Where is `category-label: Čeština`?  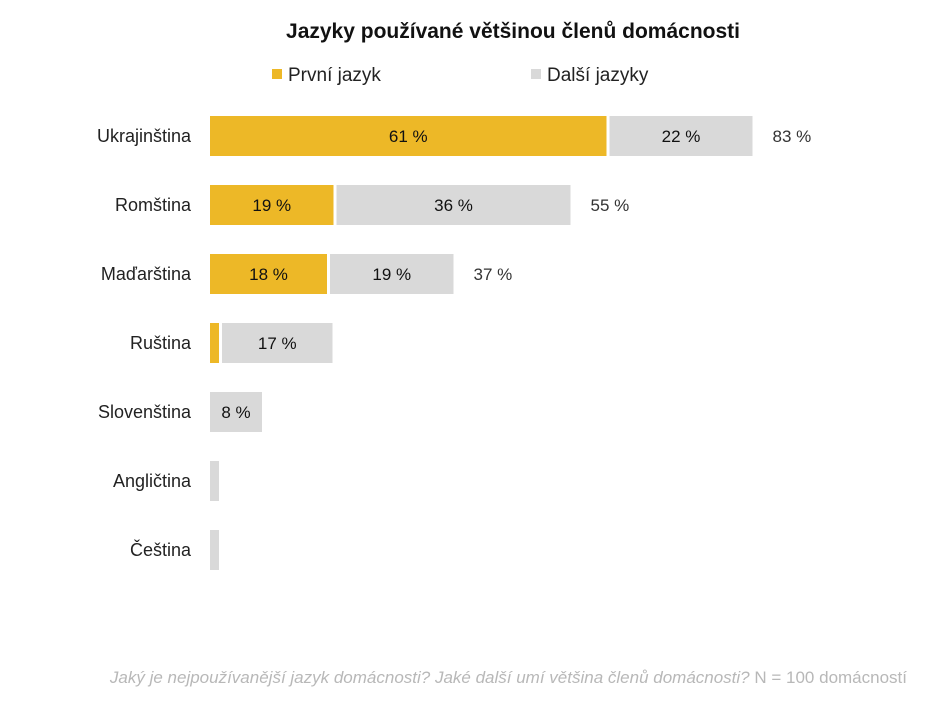 category-label: Čeština is located at coordinates (161, 549).